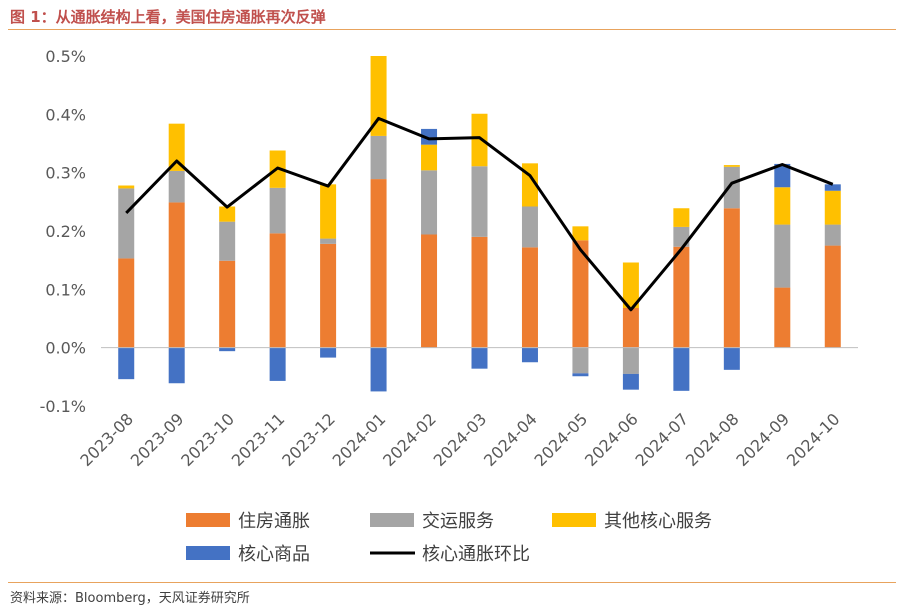 This screenshot has width=902, height=609. I want to click on x-tick-label: 2024-10, so click(813, 439).